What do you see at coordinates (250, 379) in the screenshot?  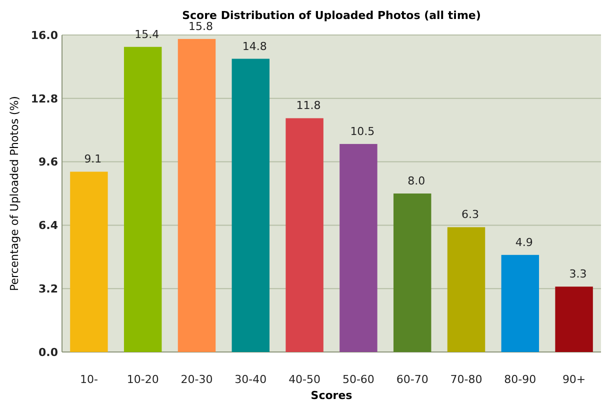 I see `x-tick-label: 30-40` at bounding box center [250, 379].